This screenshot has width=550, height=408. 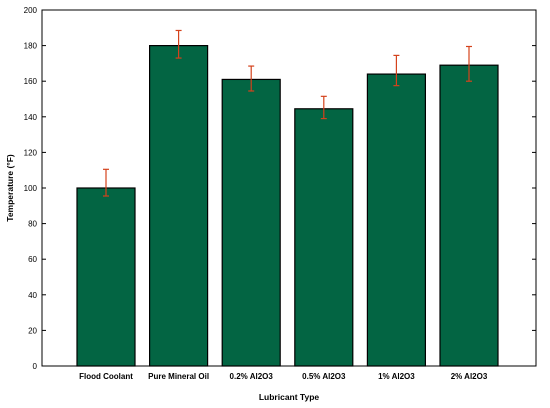 What do you see at coordinates (289, 397) in the screenshot?
I see `x-axis-title: Lubricant Type` at bounding box center [289, 397].